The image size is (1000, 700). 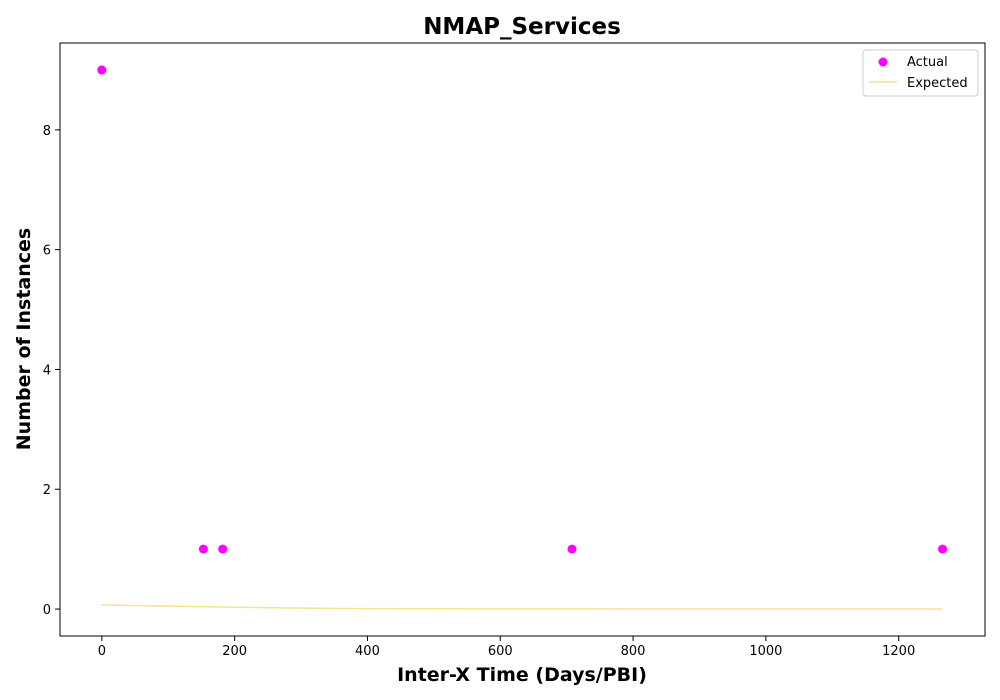 What do you see at coordinates (883, 62) in the screenshot?
I see `legend-marker-actual` at bounding box center [883, 62].